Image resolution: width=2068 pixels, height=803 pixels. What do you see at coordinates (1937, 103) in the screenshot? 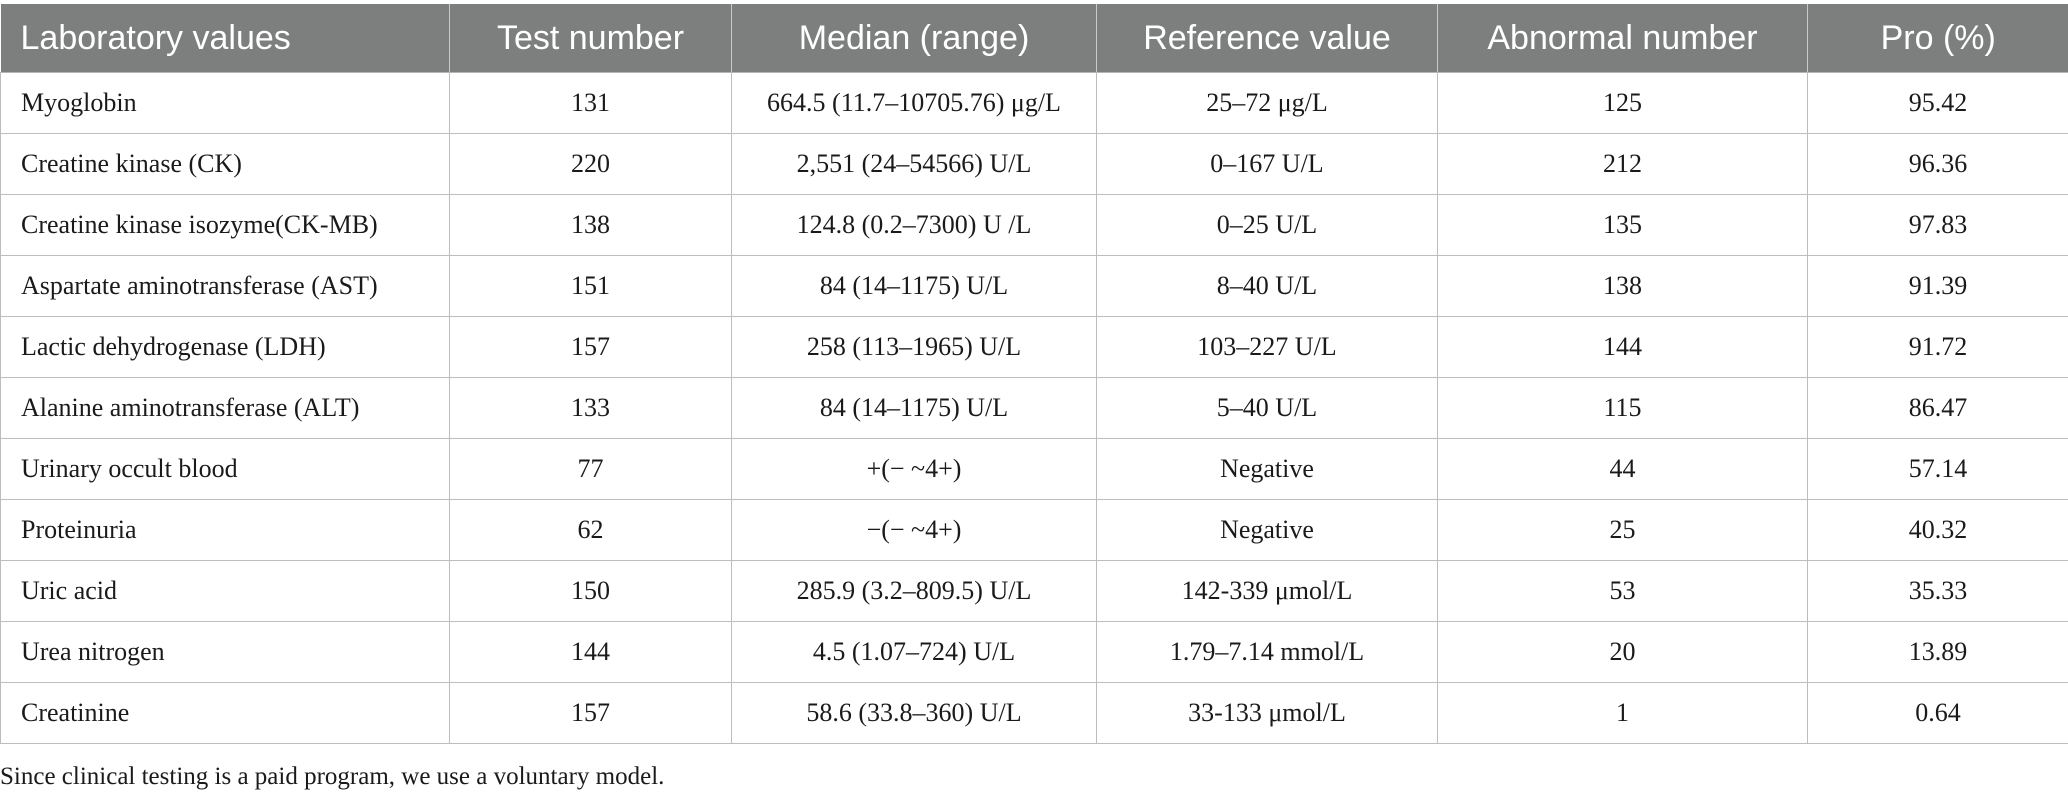
I see `cell-pro-percent: 95.42` at bounding box center [1937, 103].